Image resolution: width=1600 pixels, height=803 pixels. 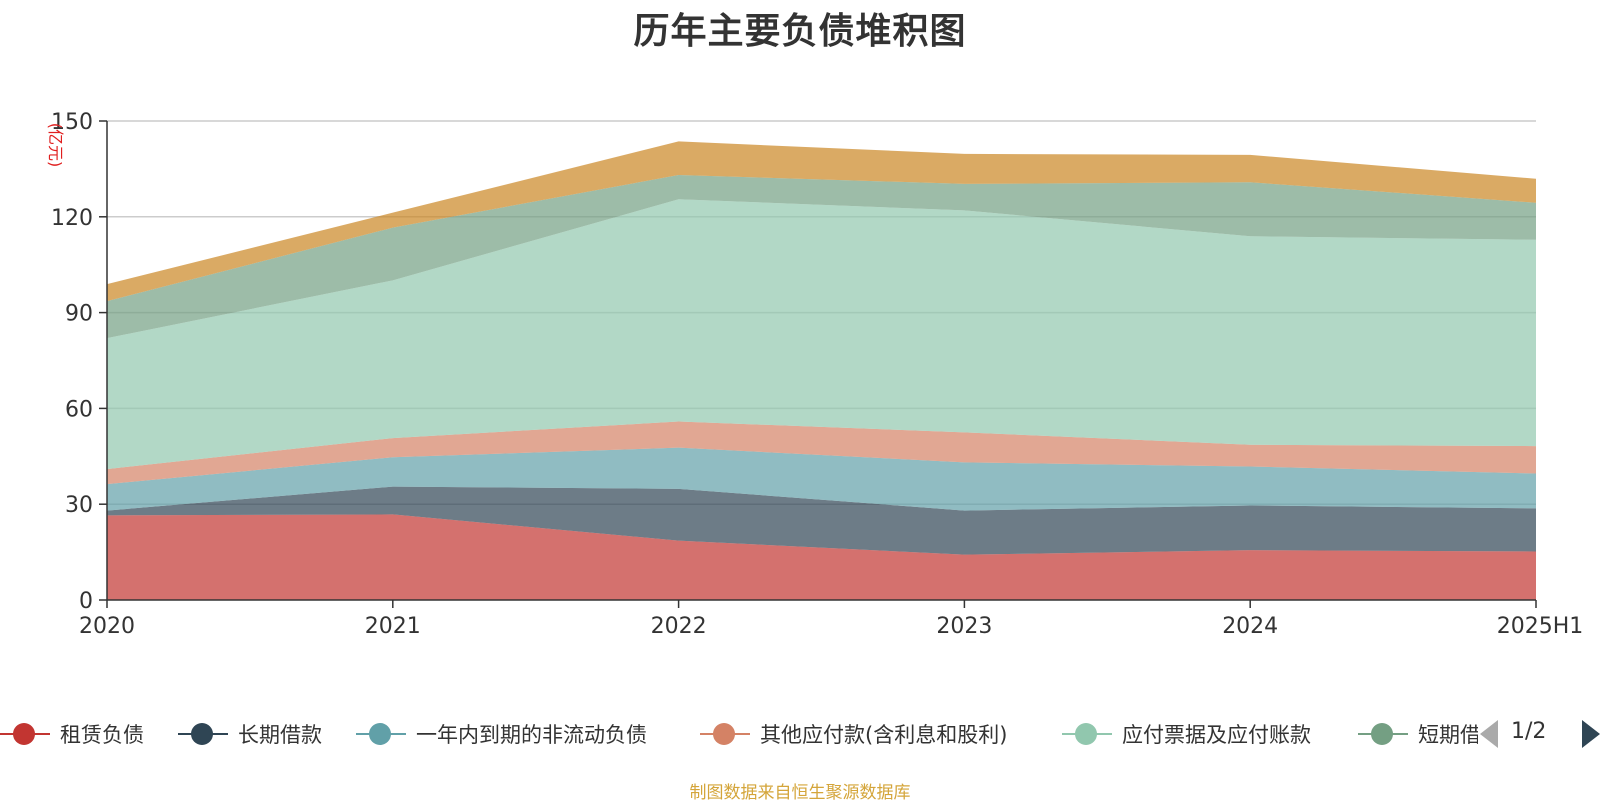 I want to click on y-tick-label: 90, so click(x=79, y=314).